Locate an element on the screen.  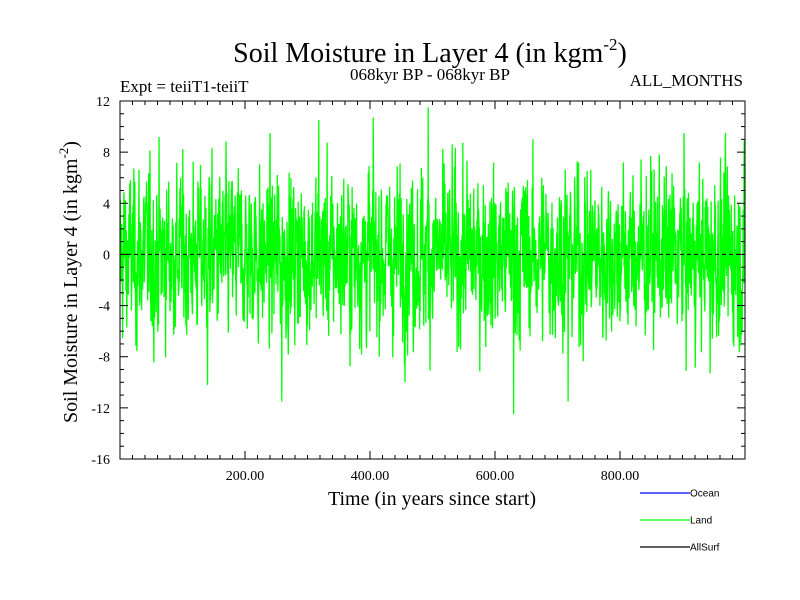
legend-label-land: Land is located at coordinates (701, 521).